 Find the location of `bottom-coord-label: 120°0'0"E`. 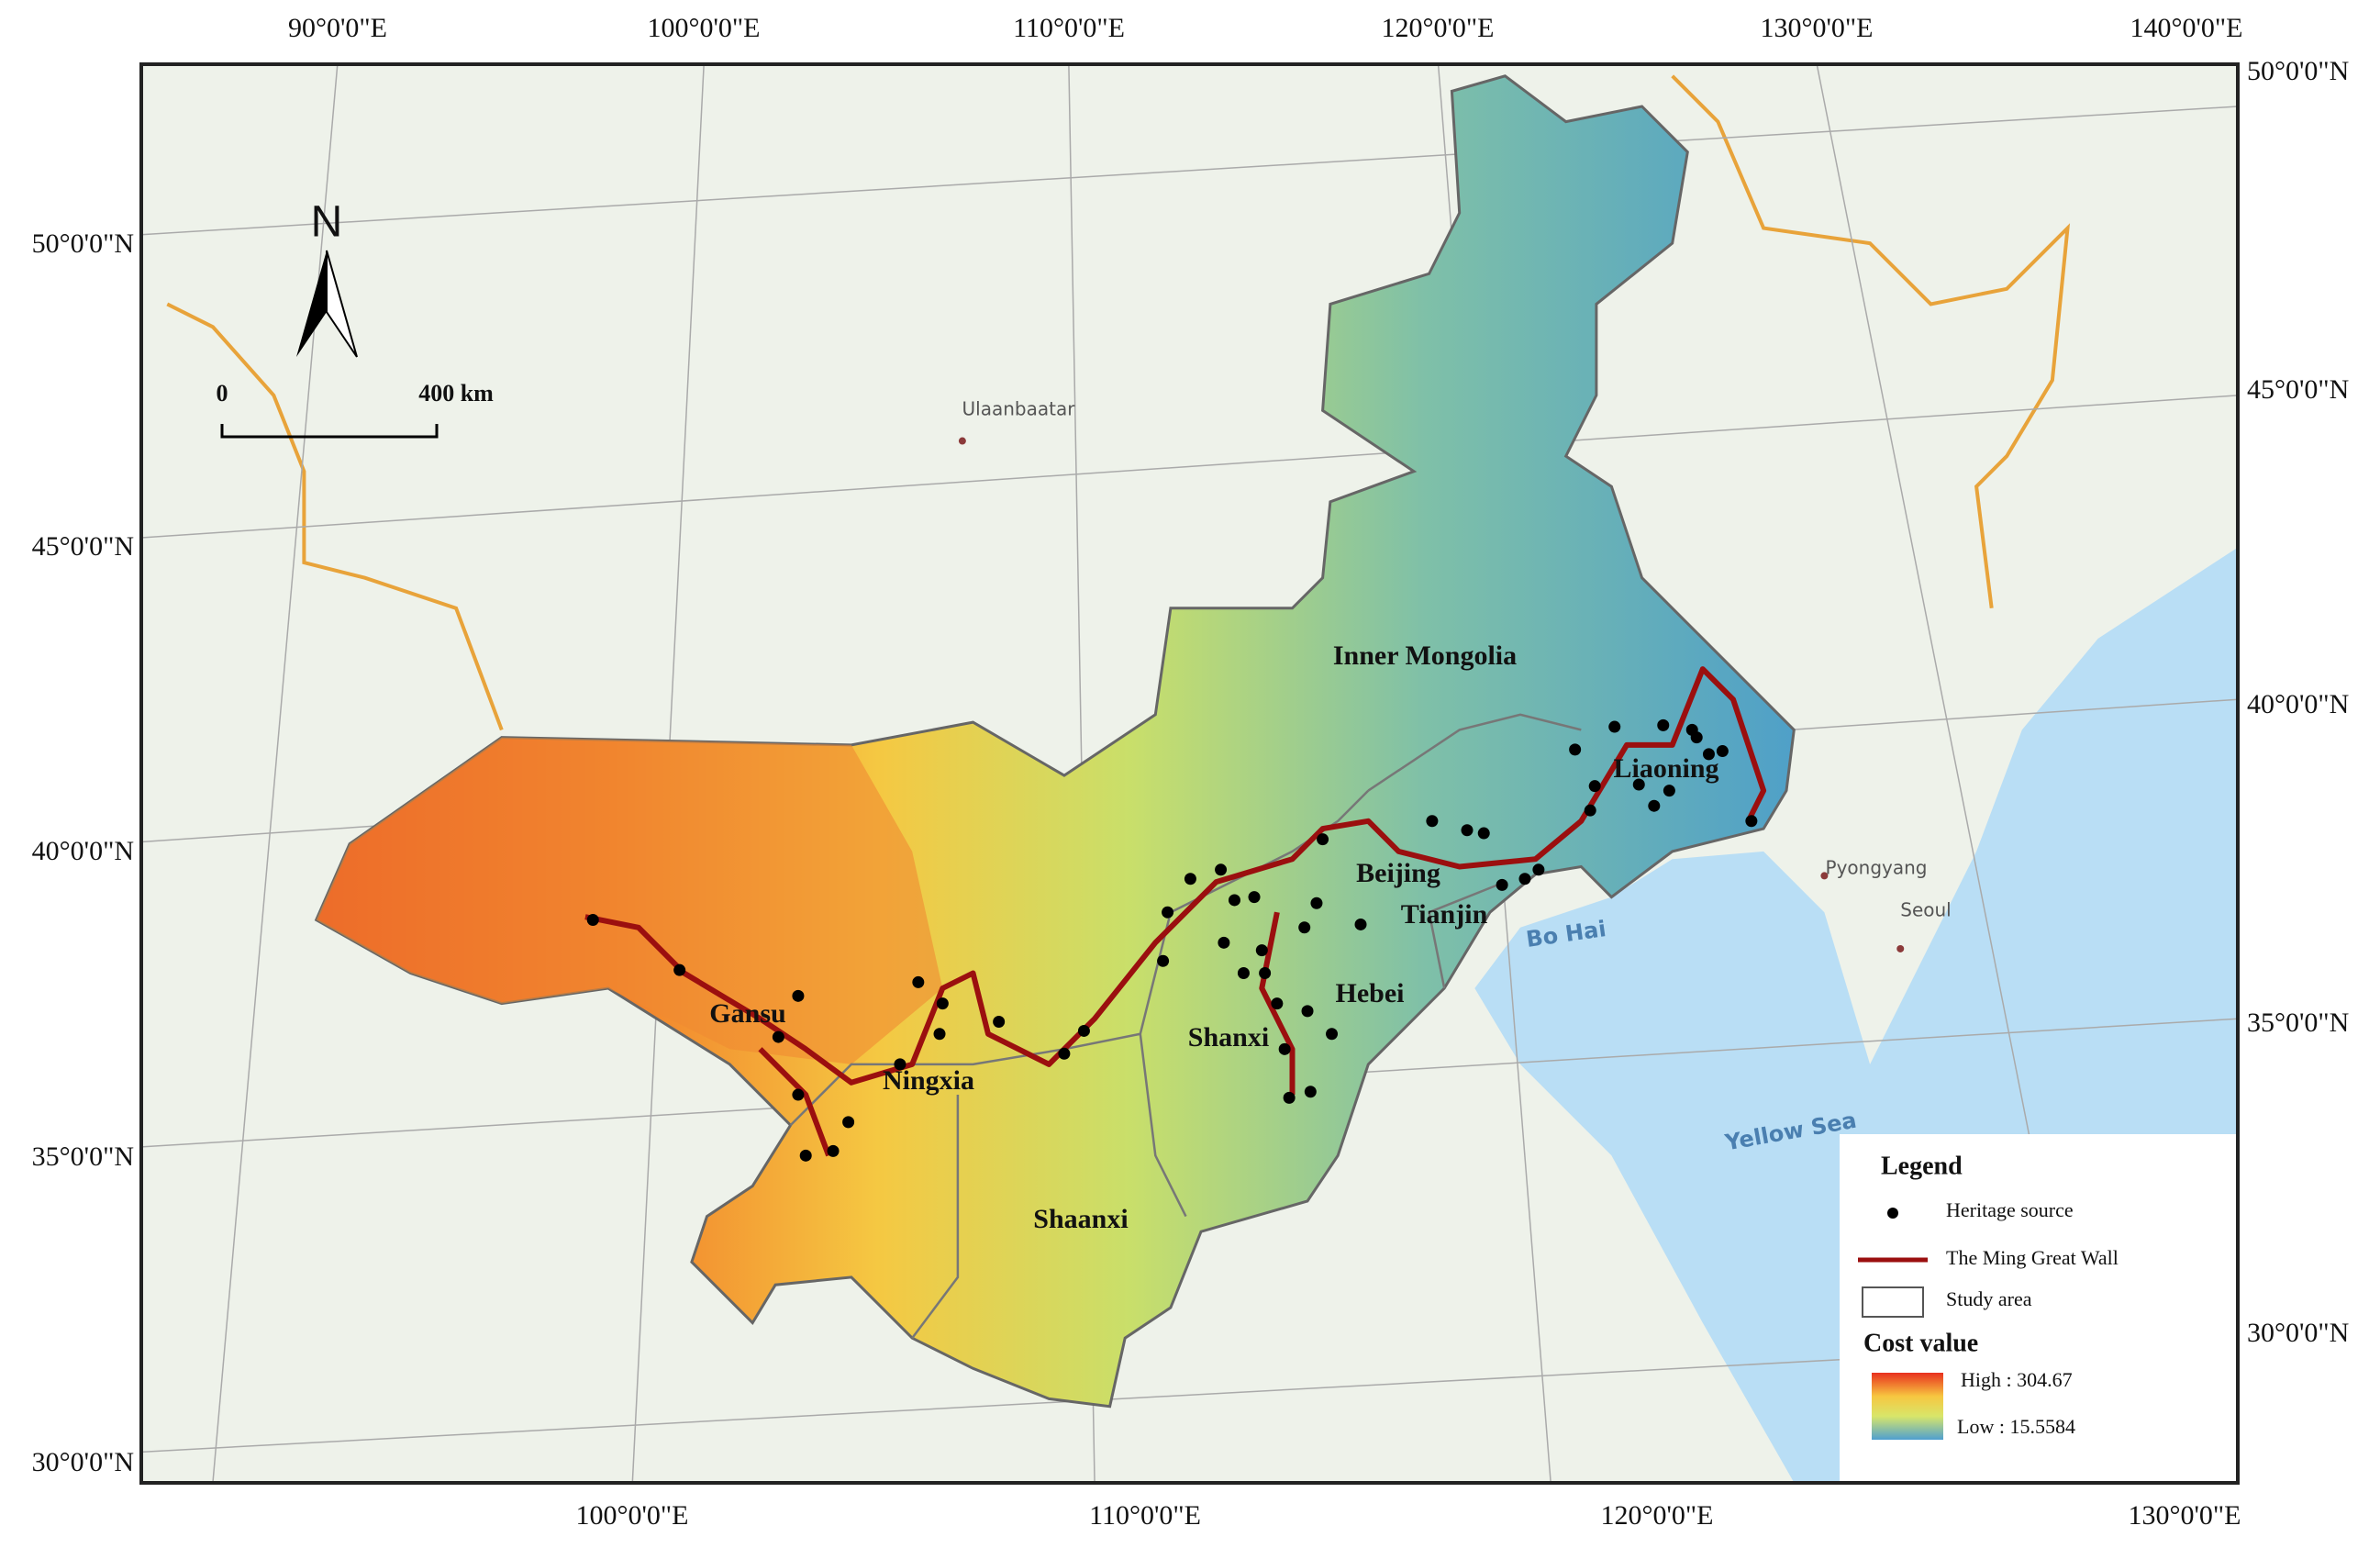

bottom-coord-label: 120°0'0"E is located at coordinates (1657, 1515).